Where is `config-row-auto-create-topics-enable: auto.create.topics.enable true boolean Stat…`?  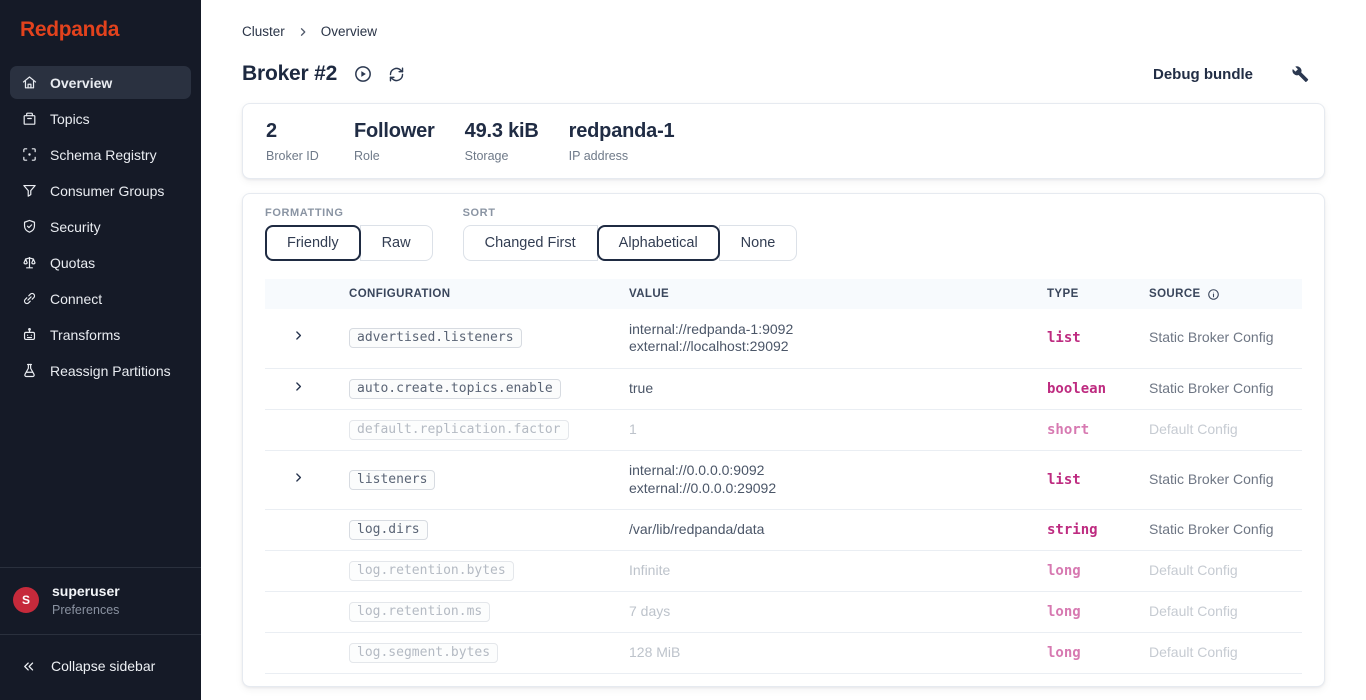
config-row-auto-create-topics-enable: auto.create.topics.enable true boolean Stat… is located at coordinates (783, 389).